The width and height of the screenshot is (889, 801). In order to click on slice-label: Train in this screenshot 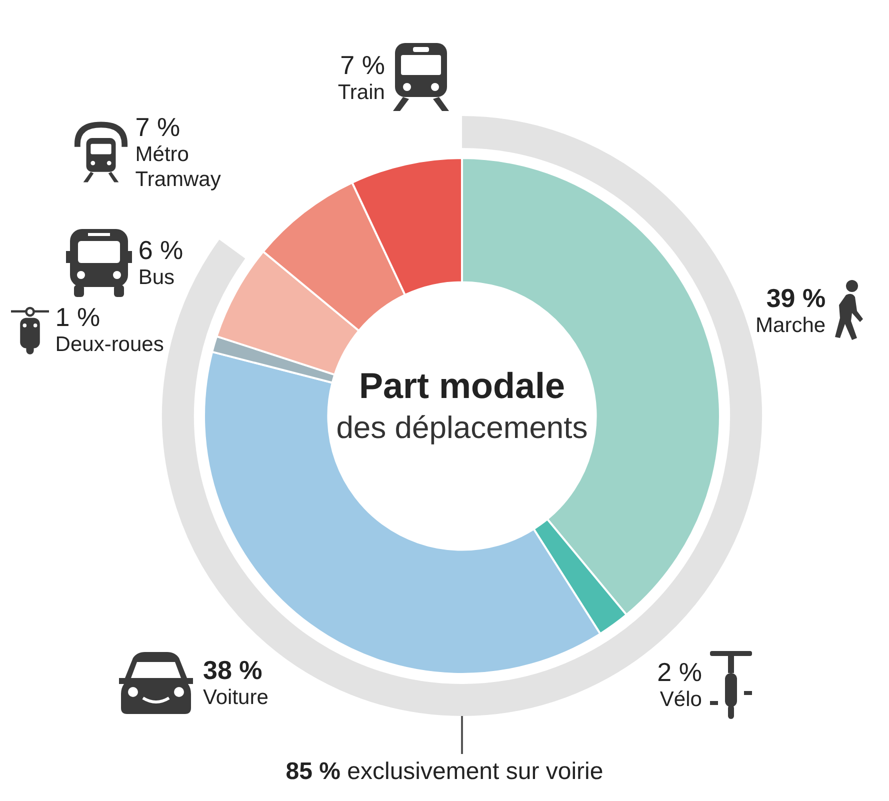, I will do `click(361, 92)`.